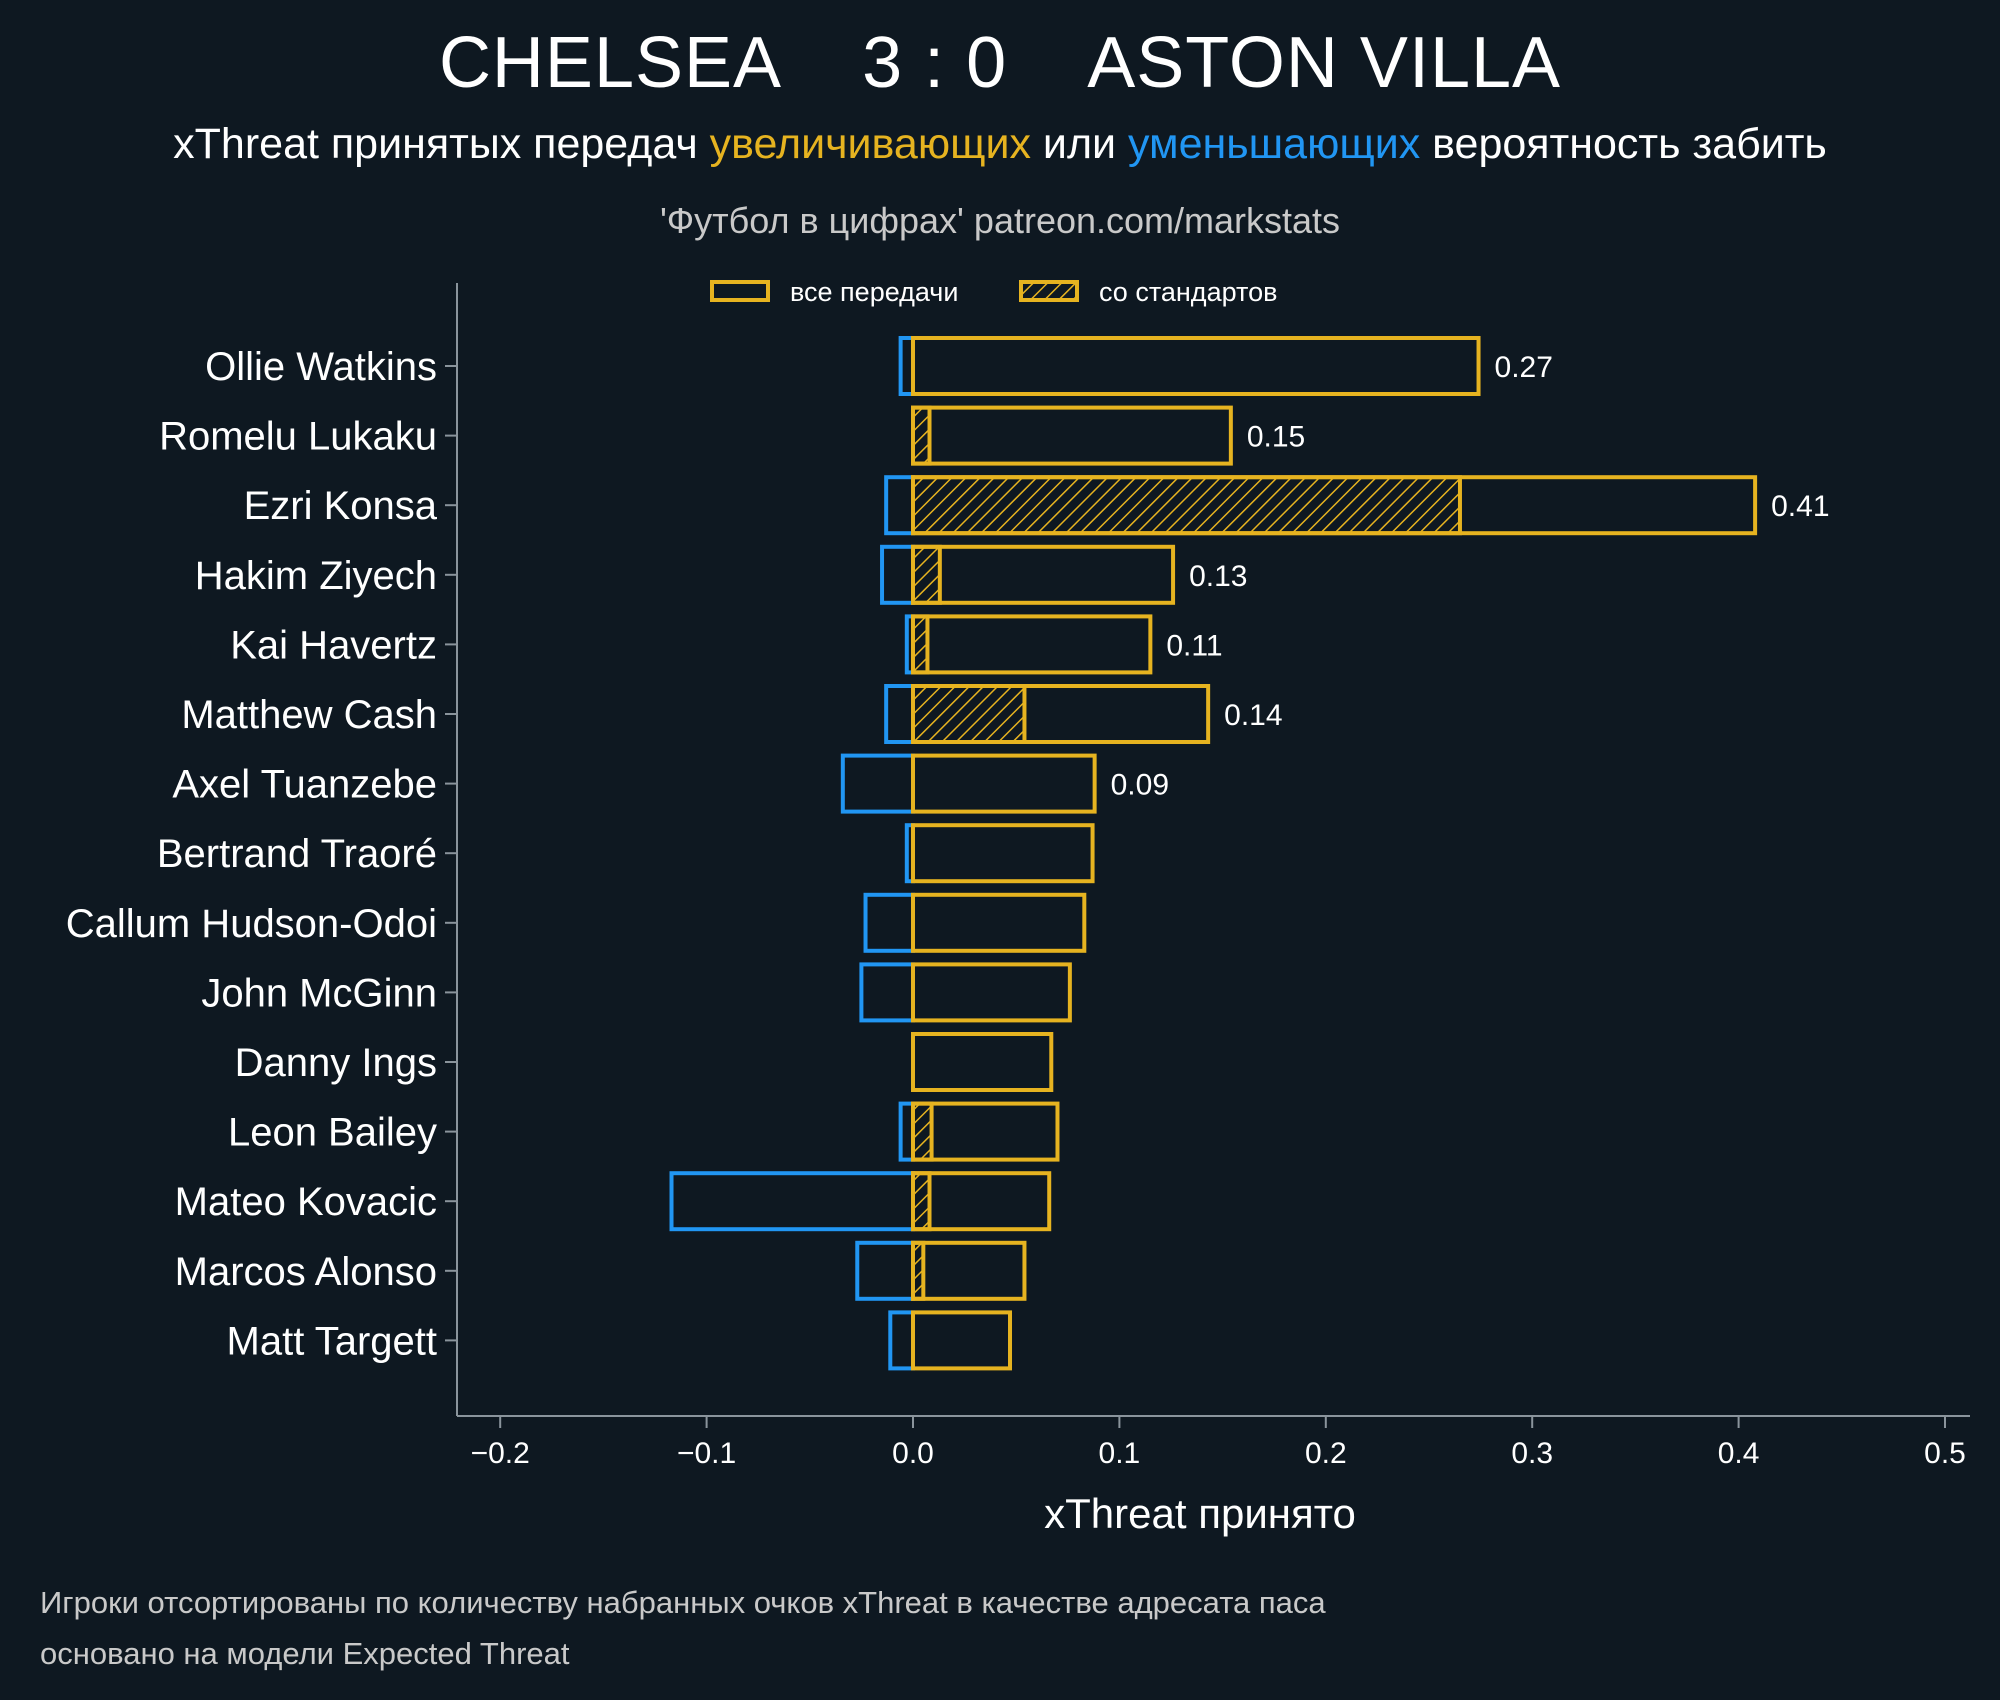 The image size is (2000, 1700). What do you see at coordinates (1000, 220) in the screenshot?
I see `source-credit: 'Футбол в цифрах' patreon.com/markstats` at bounding box center [1000, 220].